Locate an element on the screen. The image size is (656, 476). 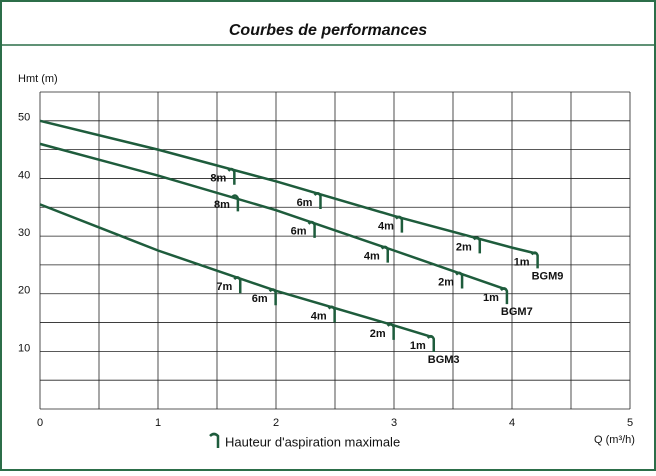
y-tick-label: 10 is located at coordinates (24, 348).